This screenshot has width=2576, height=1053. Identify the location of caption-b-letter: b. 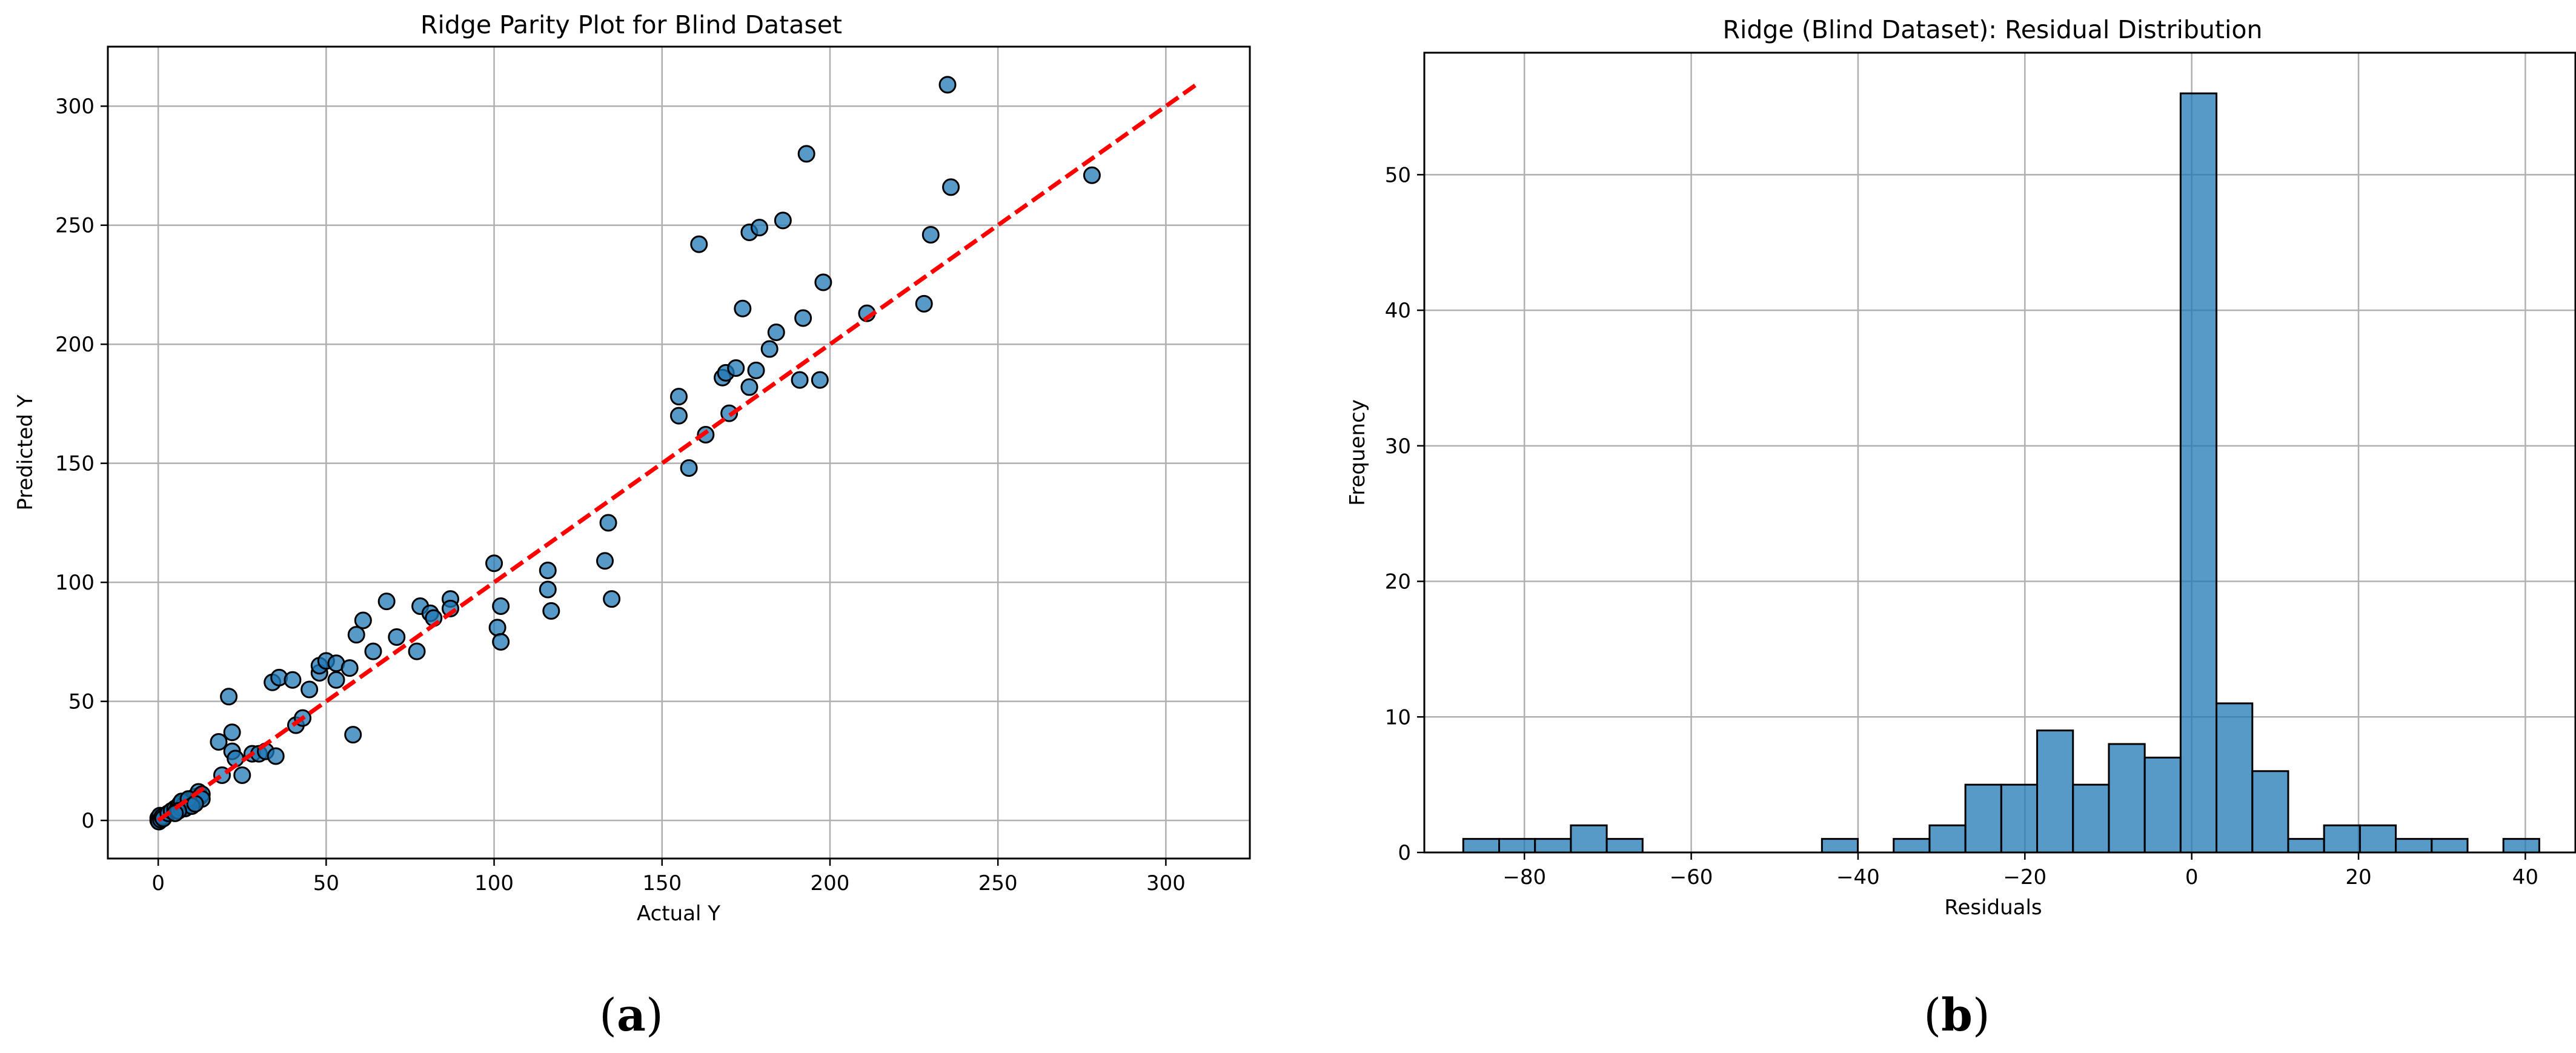
(1957, 1015).